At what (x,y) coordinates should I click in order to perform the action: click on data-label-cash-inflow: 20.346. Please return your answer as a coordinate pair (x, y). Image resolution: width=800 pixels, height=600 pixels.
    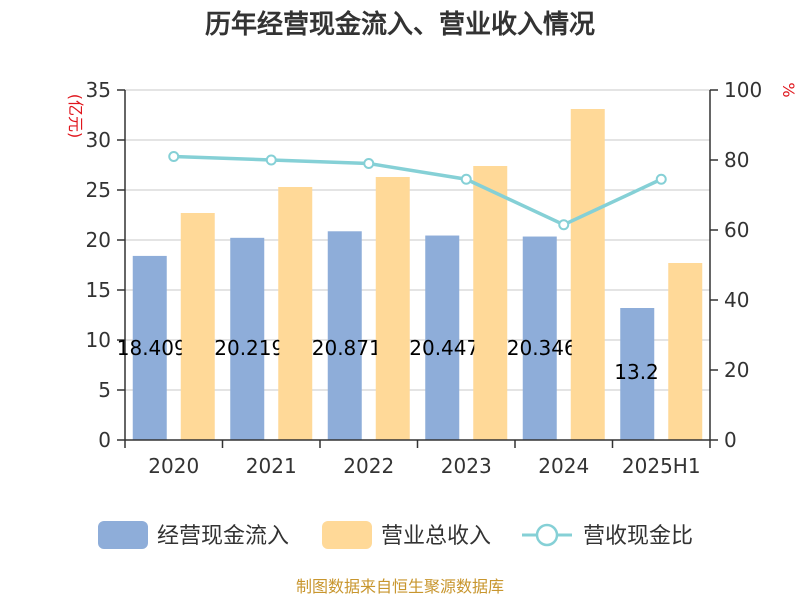
    Looking at the image, I should click on (542, 348).